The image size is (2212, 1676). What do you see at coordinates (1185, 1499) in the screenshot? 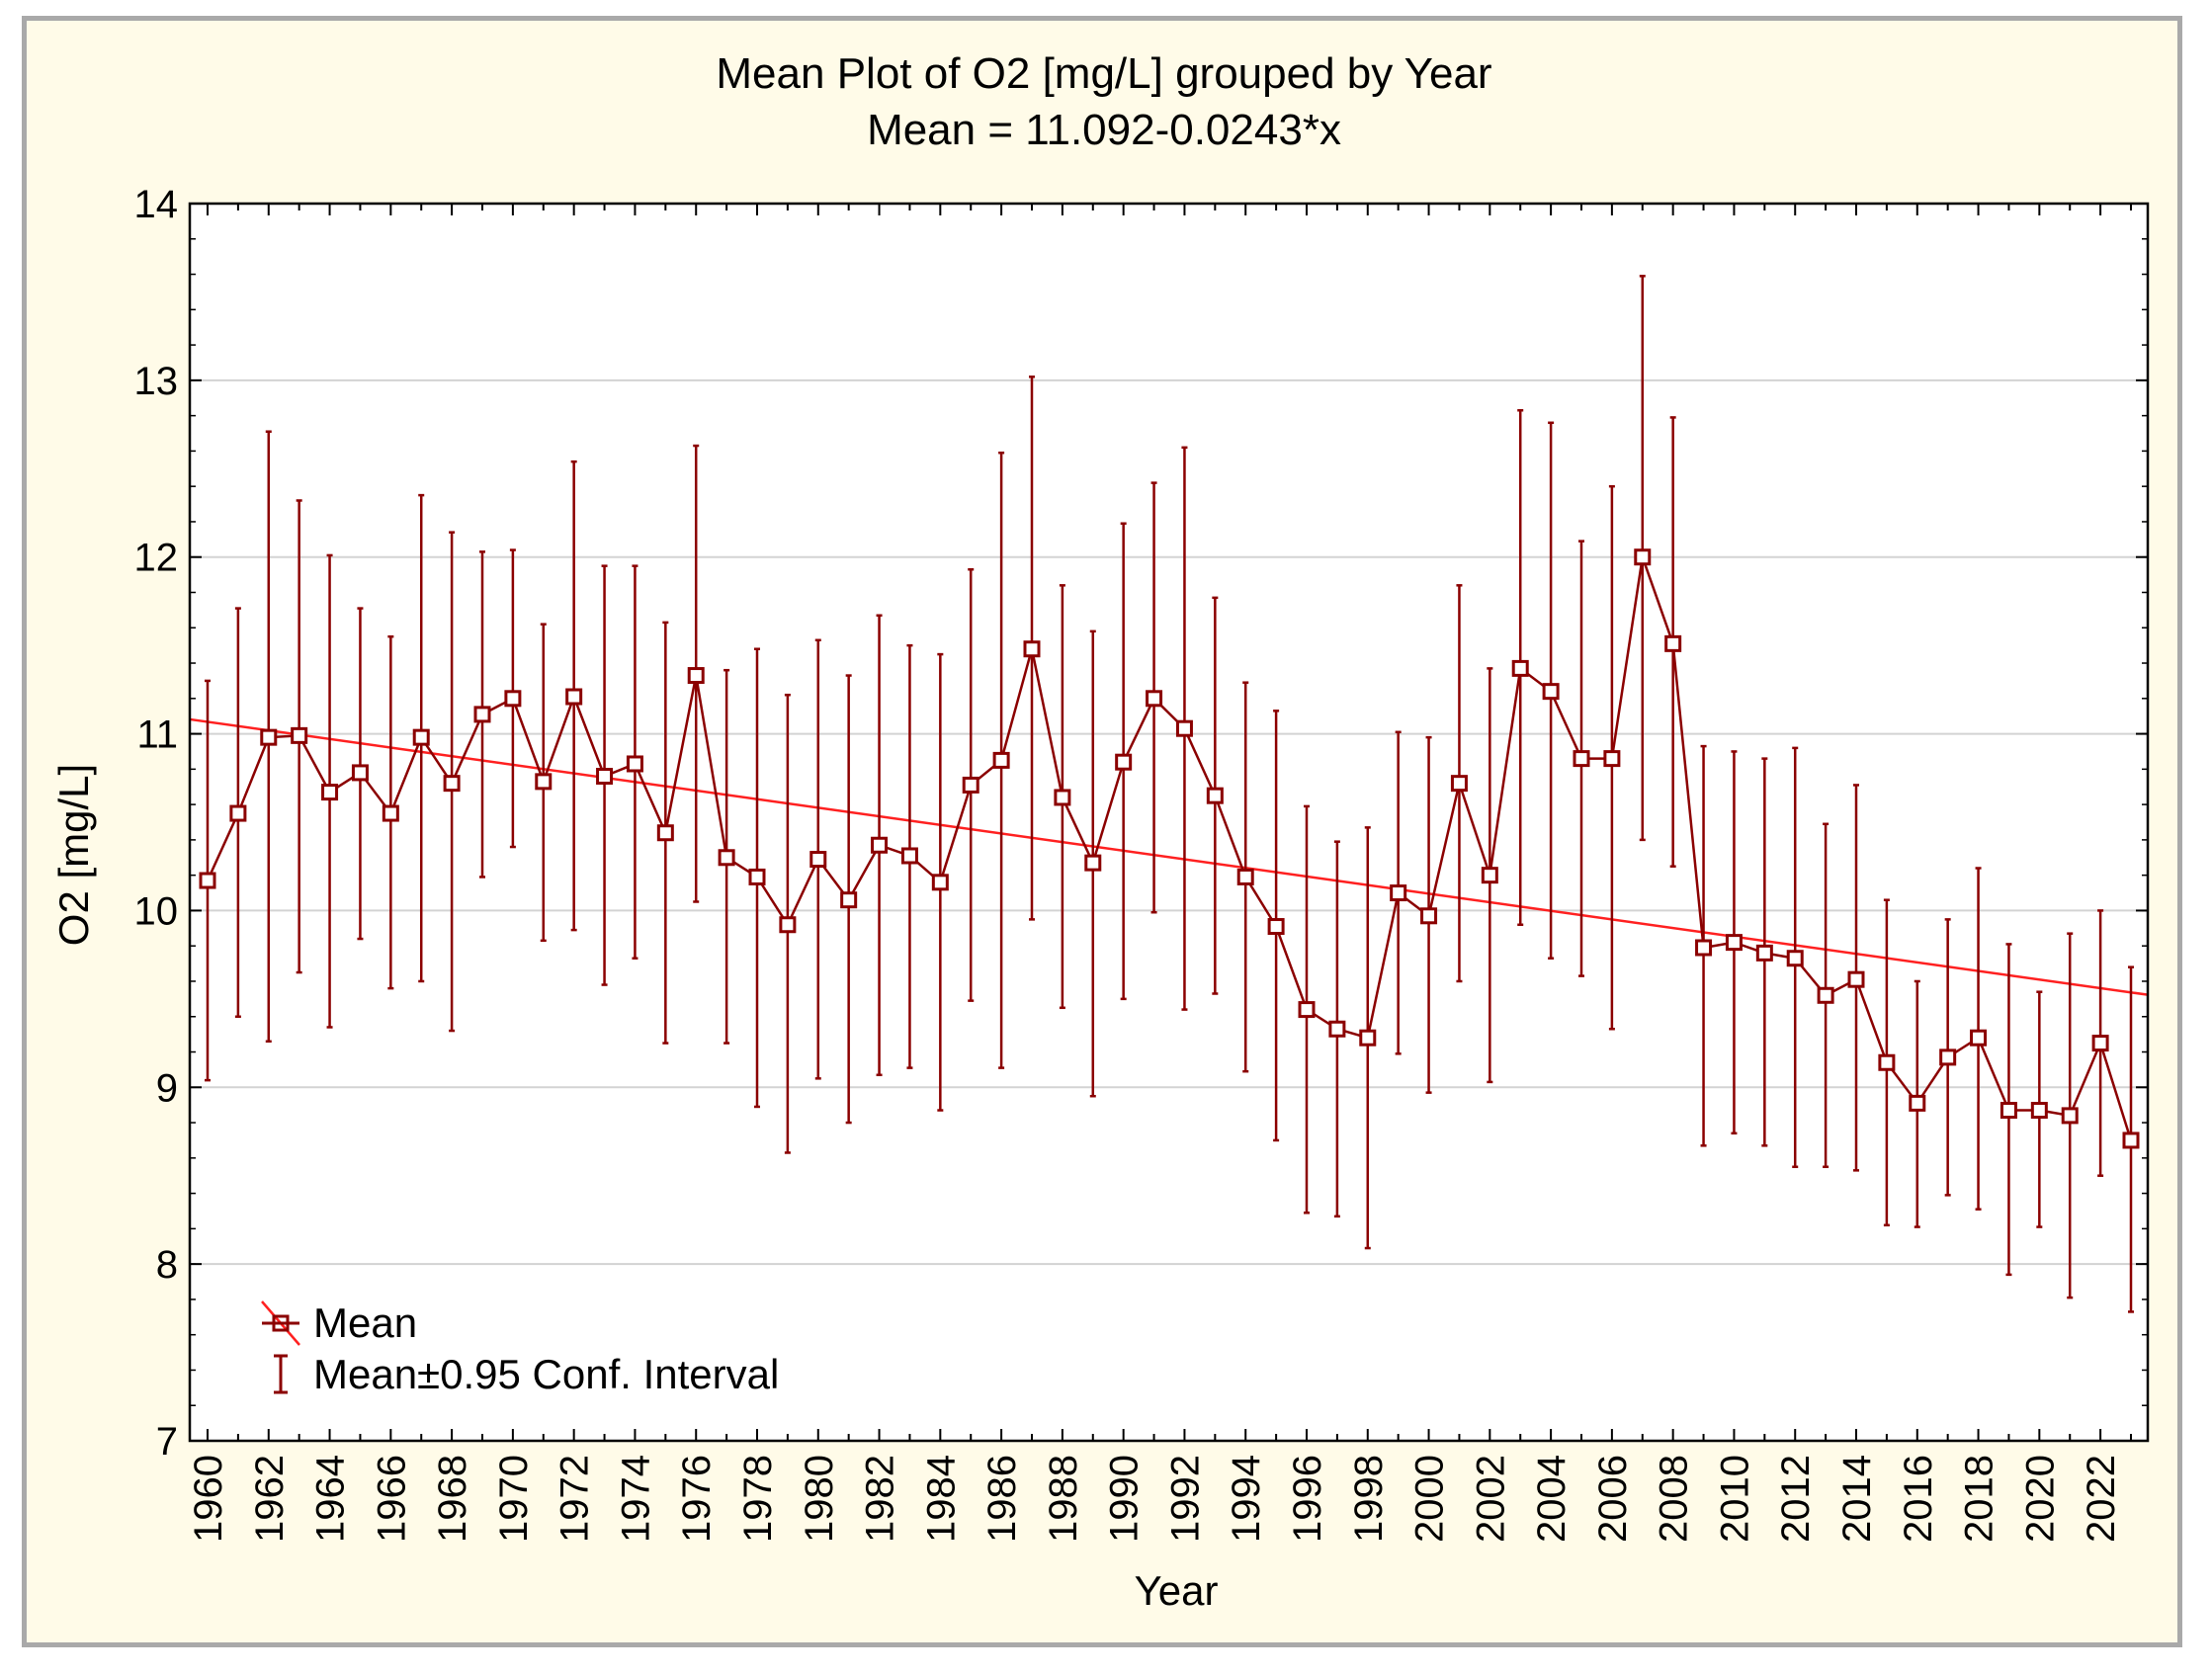
I see `x-tick-label: 1992` at bounding box center [1185, 1499].